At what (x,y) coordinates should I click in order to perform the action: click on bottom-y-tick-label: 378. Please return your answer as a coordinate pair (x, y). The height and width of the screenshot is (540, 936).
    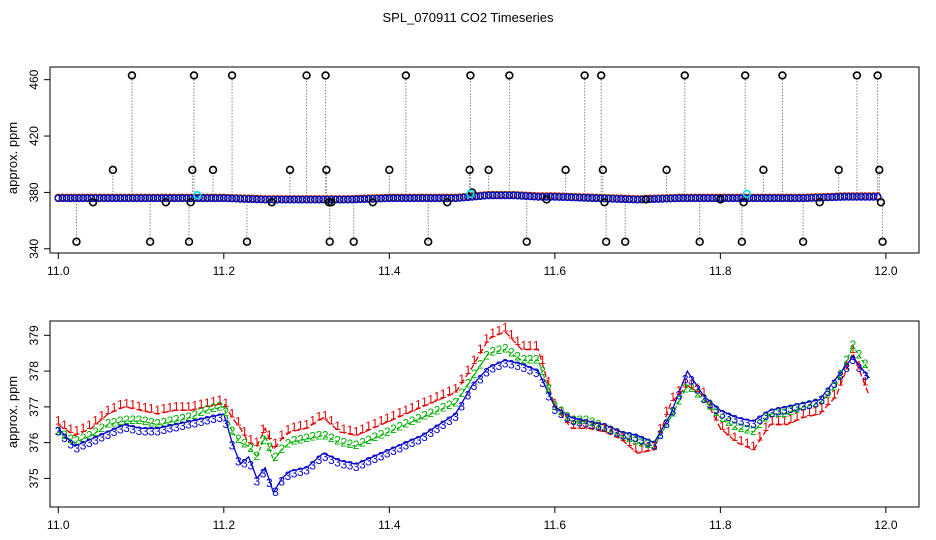
    Looking at the image, I should click on (34, 371).